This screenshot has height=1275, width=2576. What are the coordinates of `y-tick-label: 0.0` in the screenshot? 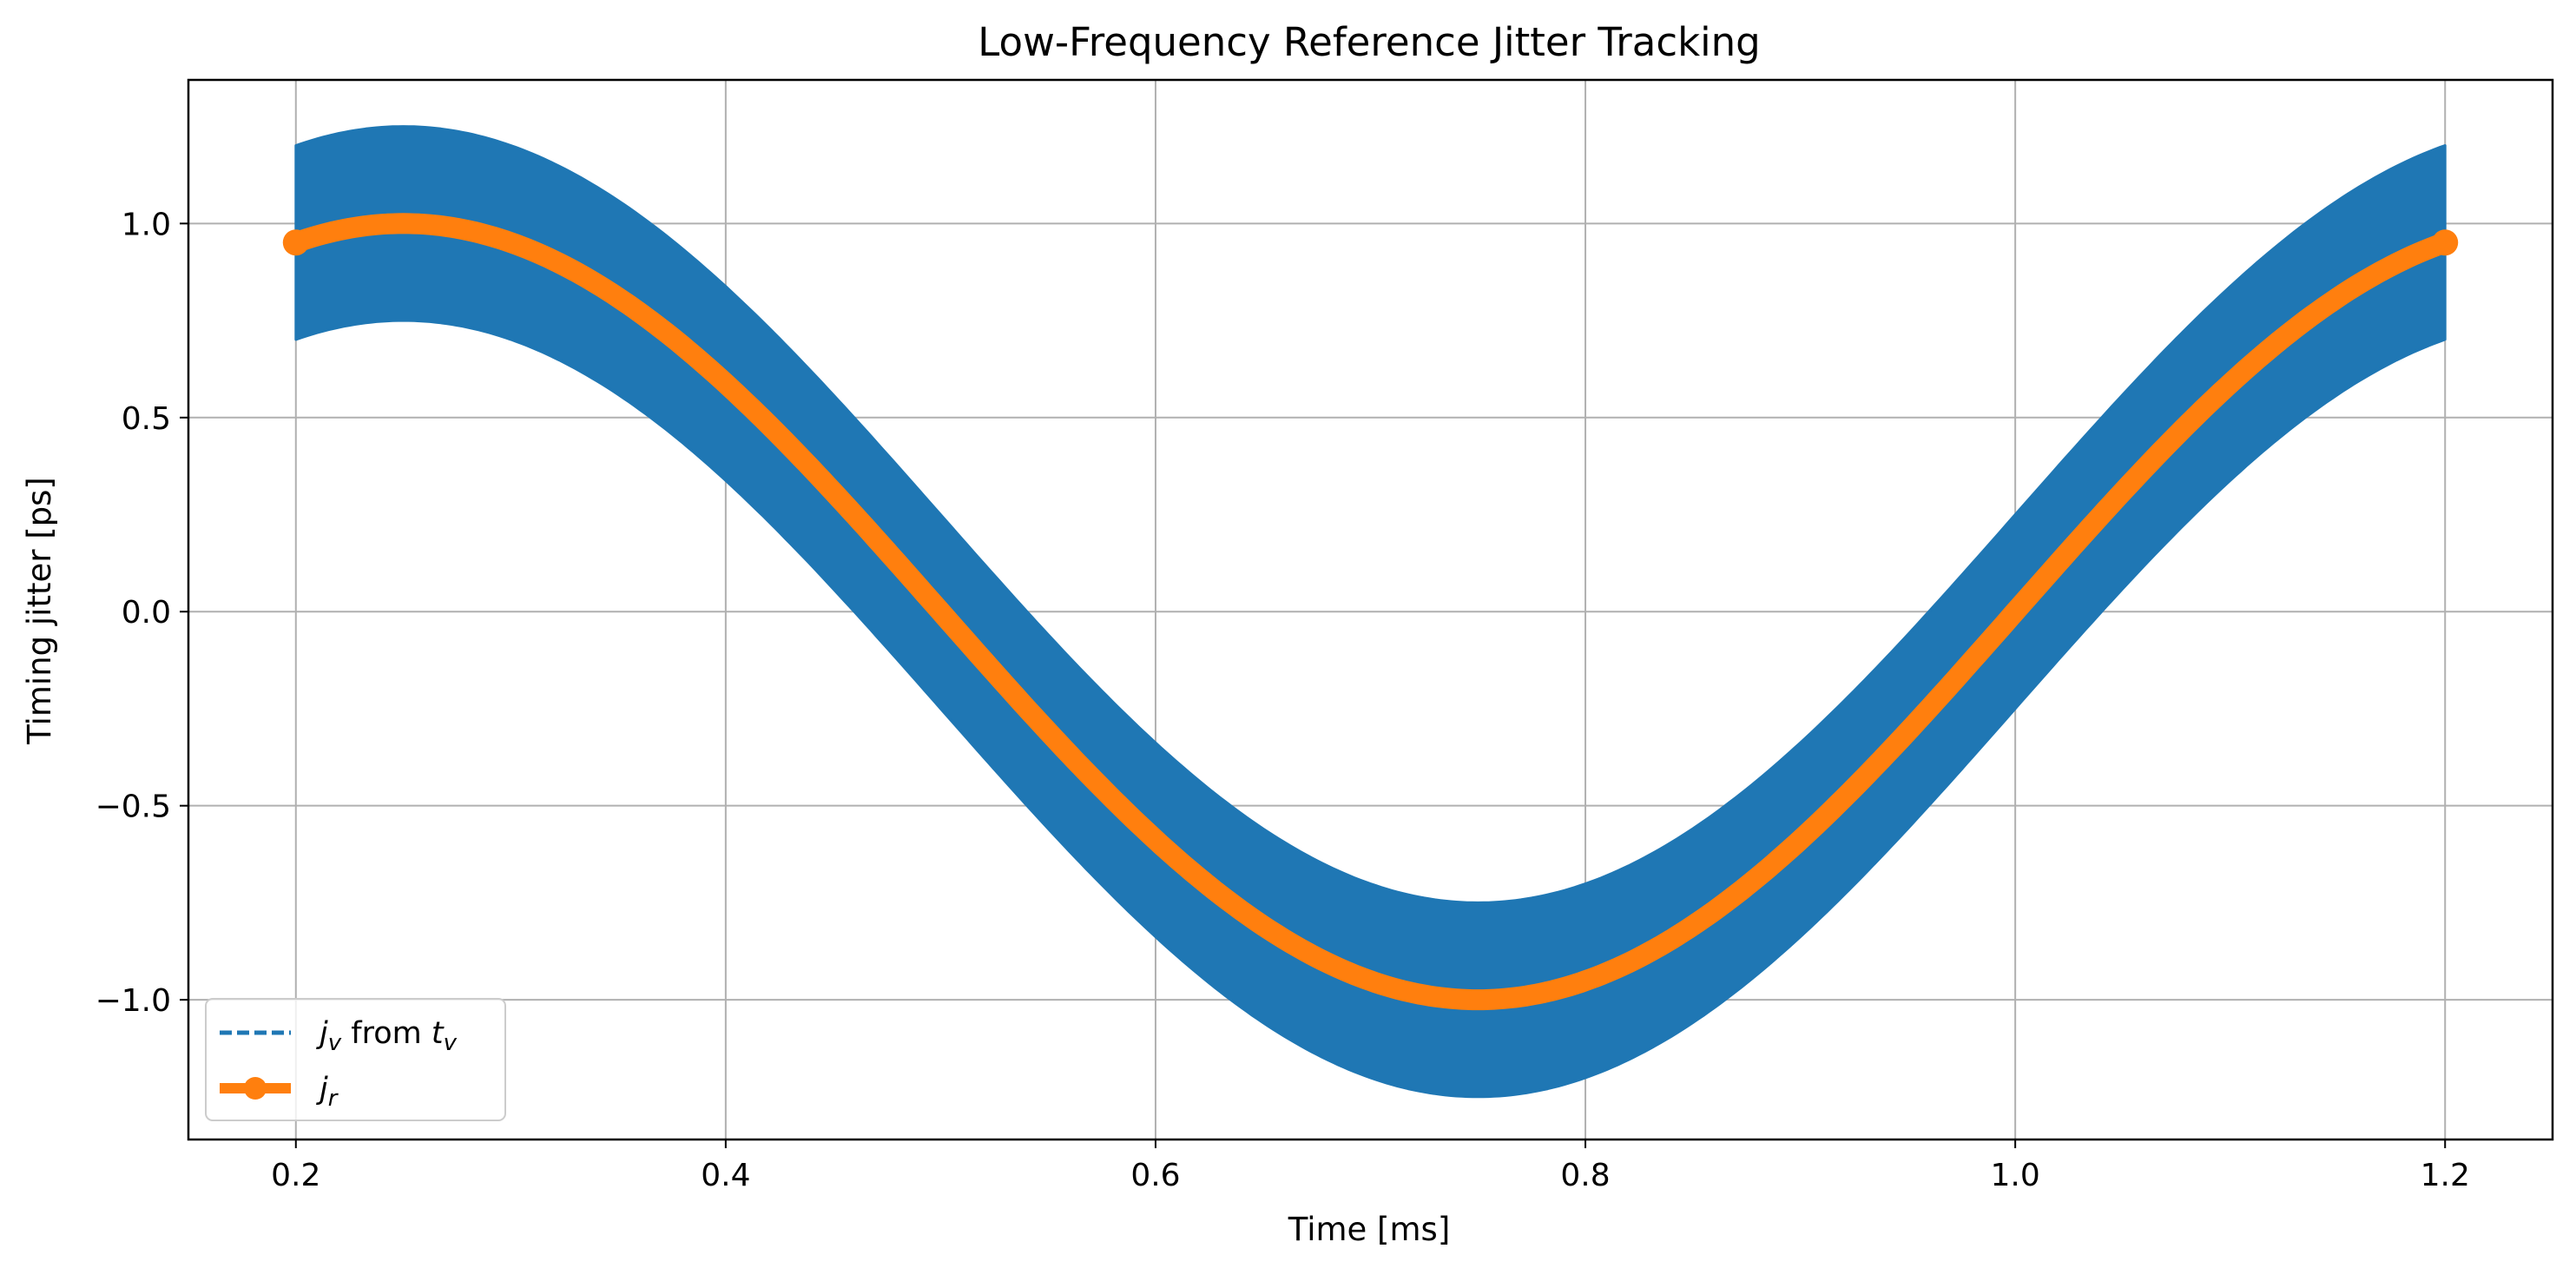 It's located at (146, 613).